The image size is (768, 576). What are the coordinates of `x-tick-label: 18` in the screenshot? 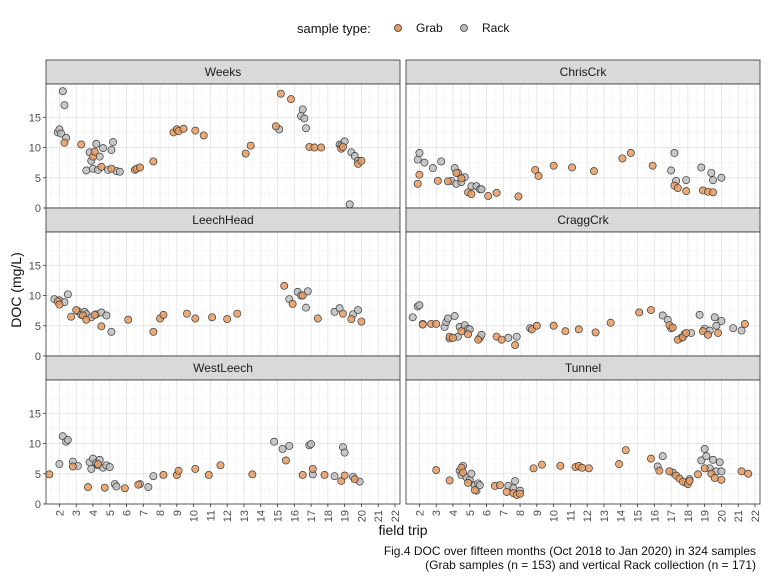 It's located at (689, 516).